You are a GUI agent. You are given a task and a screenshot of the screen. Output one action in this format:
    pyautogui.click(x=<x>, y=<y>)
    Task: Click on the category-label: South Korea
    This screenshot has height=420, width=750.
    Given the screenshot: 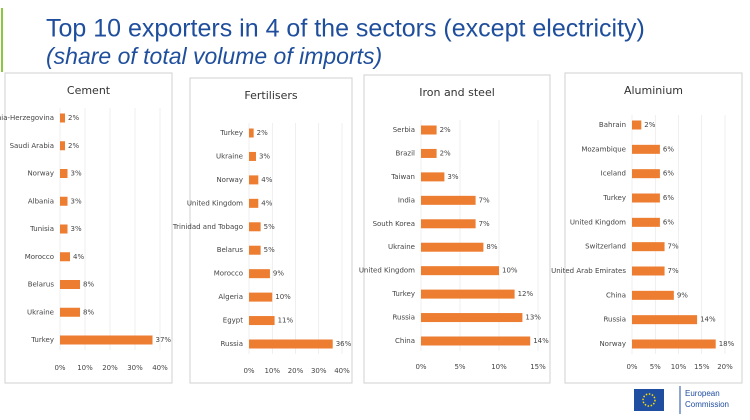 What is the action you would take?
    pyautogui.click(x=394, y=224)
    